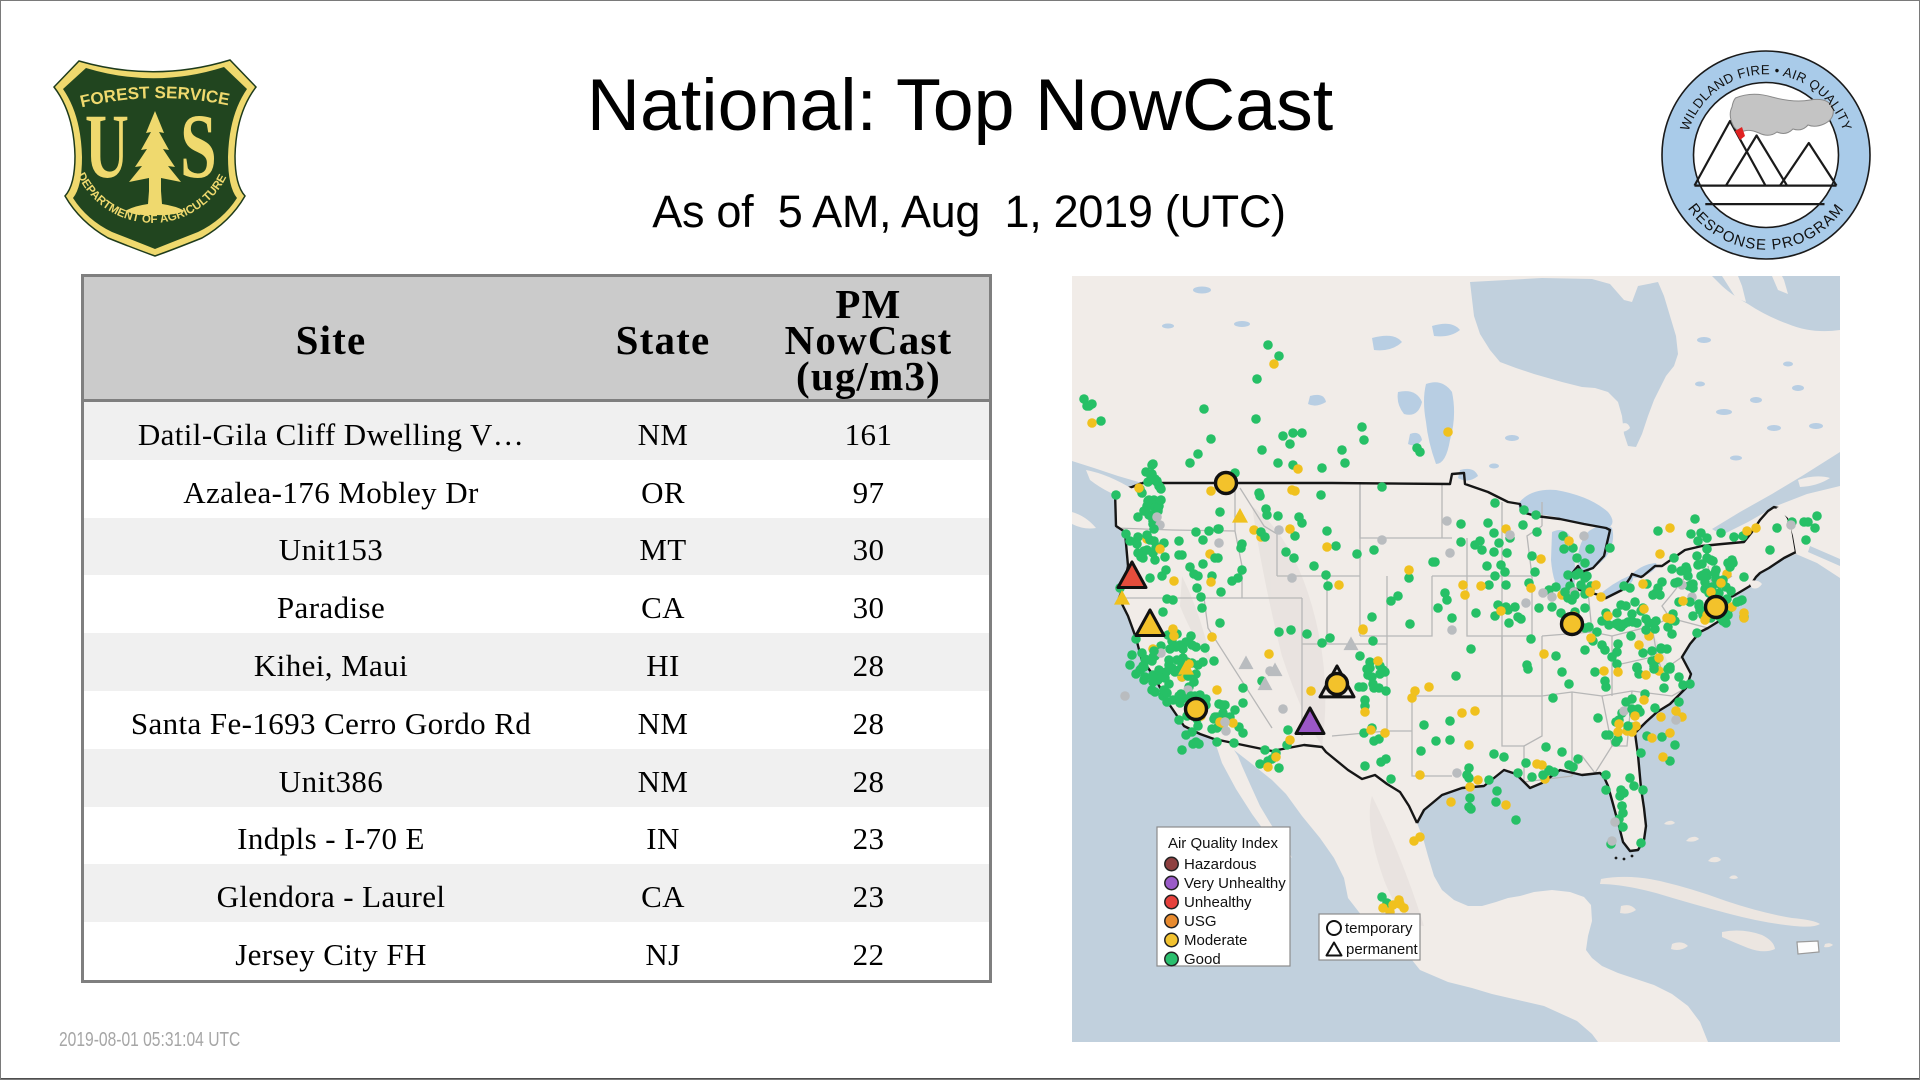  Describe the element at coordinates (1218, 902) in the screenshot. I see `svg-text: Unhealthy` at that location.